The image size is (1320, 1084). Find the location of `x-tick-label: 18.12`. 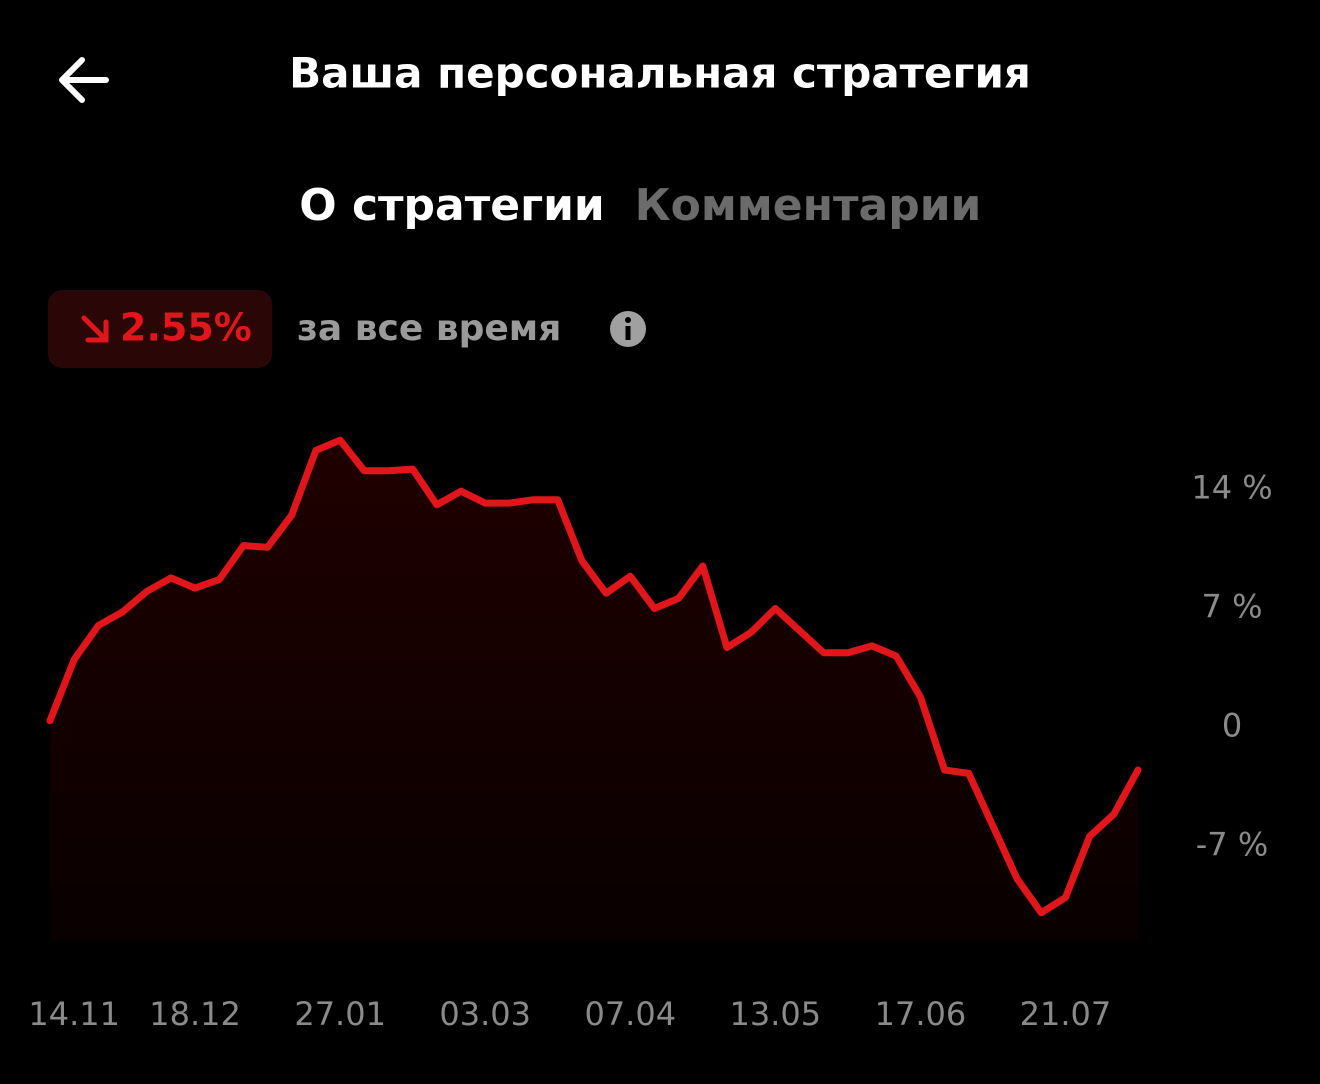

x-tick-label: 18.12 is located at coordinates (195, 1014).